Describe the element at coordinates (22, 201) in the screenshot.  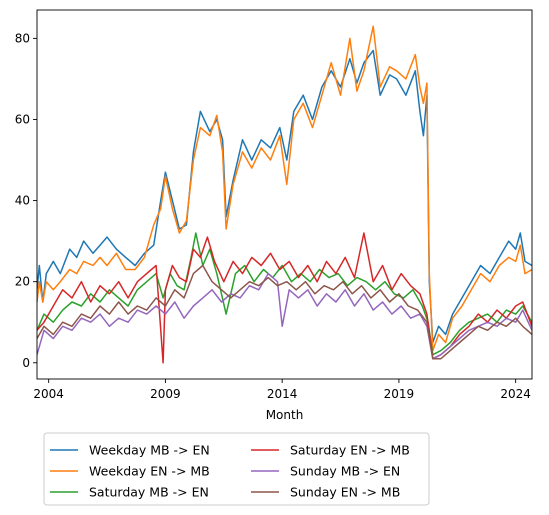
I see `y-tick-label: 40` at that location.